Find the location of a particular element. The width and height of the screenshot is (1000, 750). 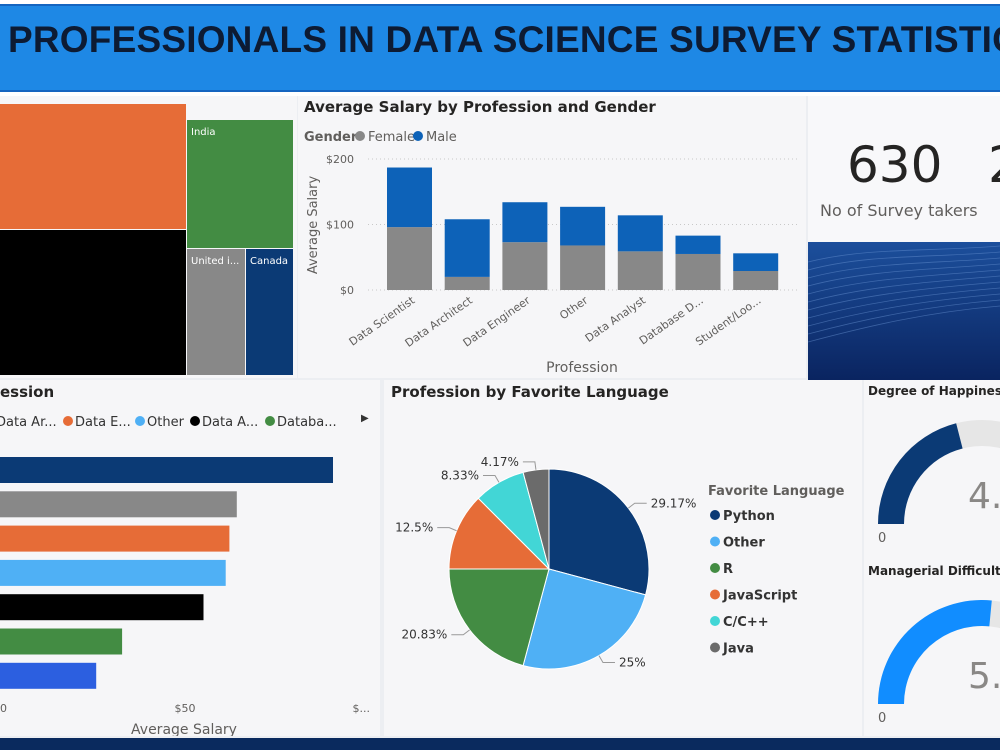

pie-data-label: 12.5% is located at coordinates (414, 528).